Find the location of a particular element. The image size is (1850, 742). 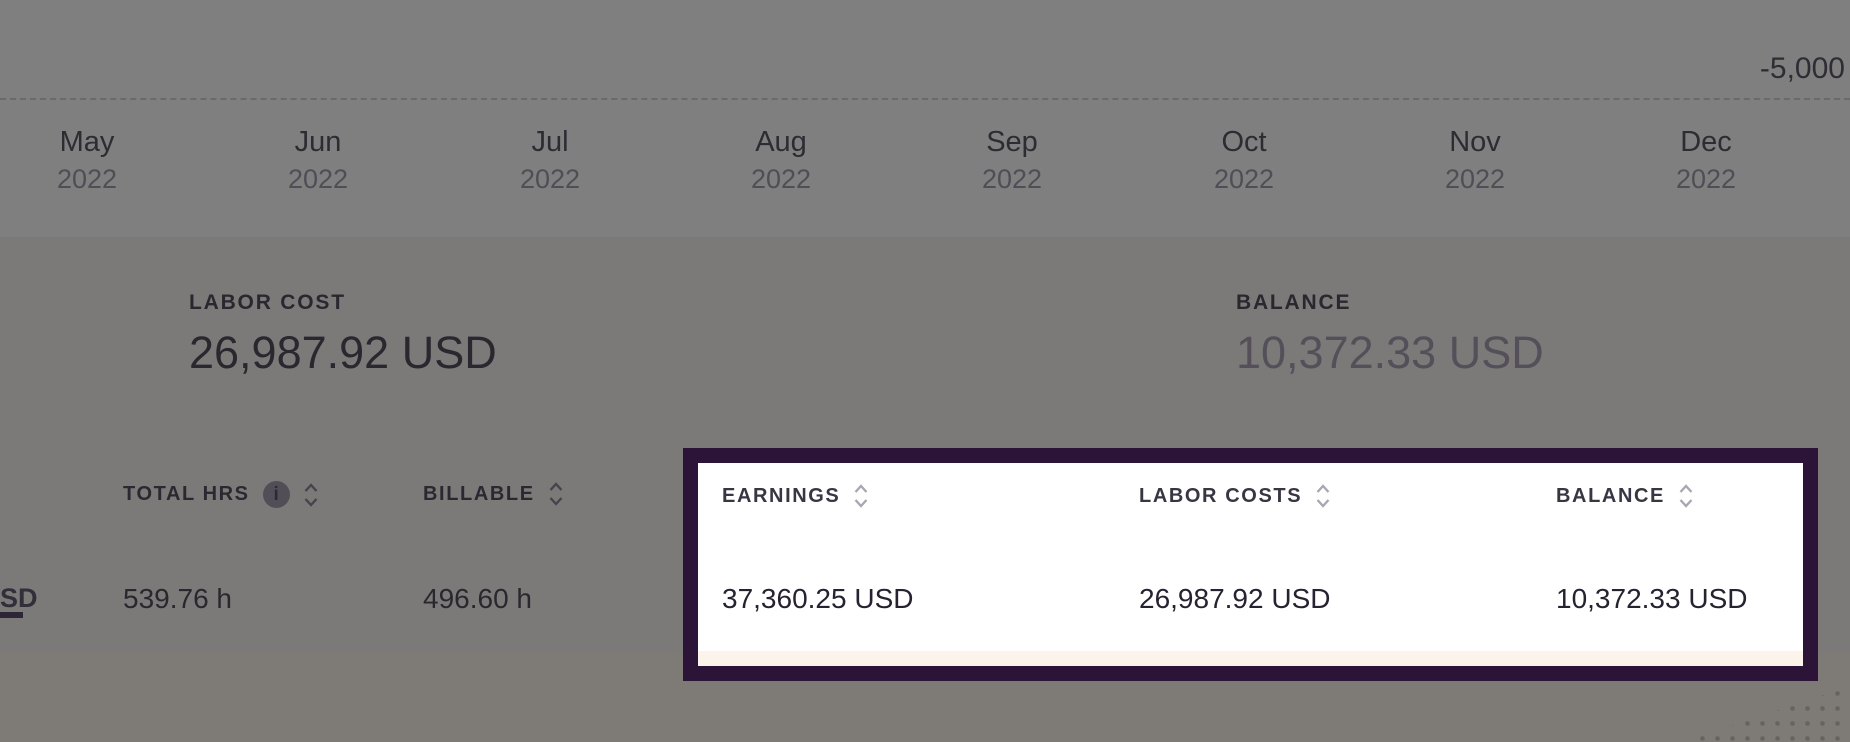

currency-tab-active-underline is located at coordinates (11, 615).